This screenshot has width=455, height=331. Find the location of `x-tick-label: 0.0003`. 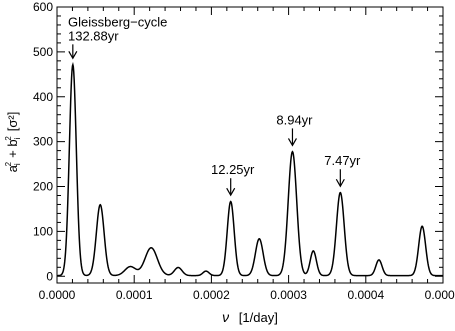

x-tick-label: 0.0003 is located at coordinates (288, 295).